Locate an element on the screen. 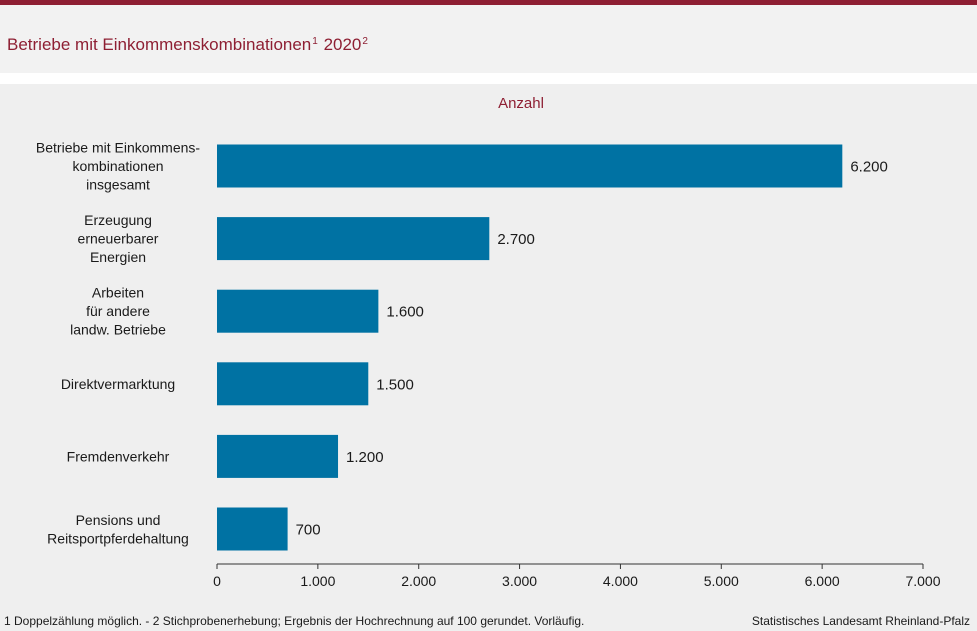  x-tick-label-2: 2.000 is located at coordinates (418, 581).